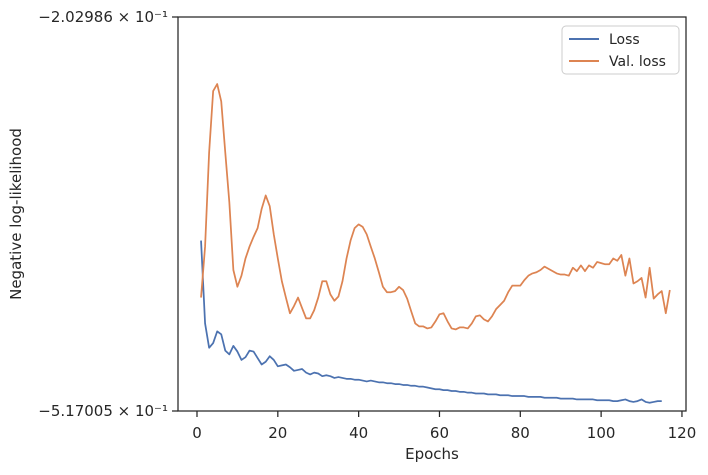 Image resolution: width=708 pixels, height=475 pixels. I want to click on y-axis-label: Negative log-likelihood, so click(16, 214).